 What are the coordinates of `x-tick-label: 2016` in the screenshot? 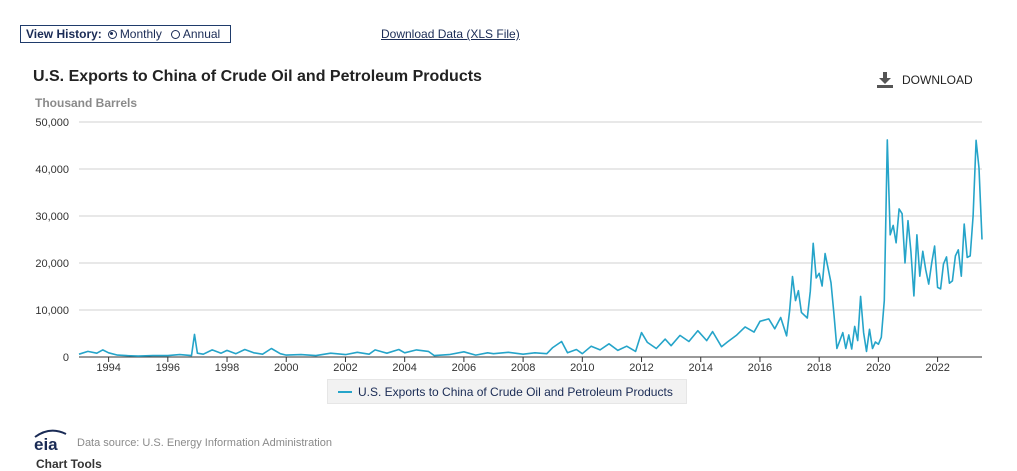 It's located at (760, 368).